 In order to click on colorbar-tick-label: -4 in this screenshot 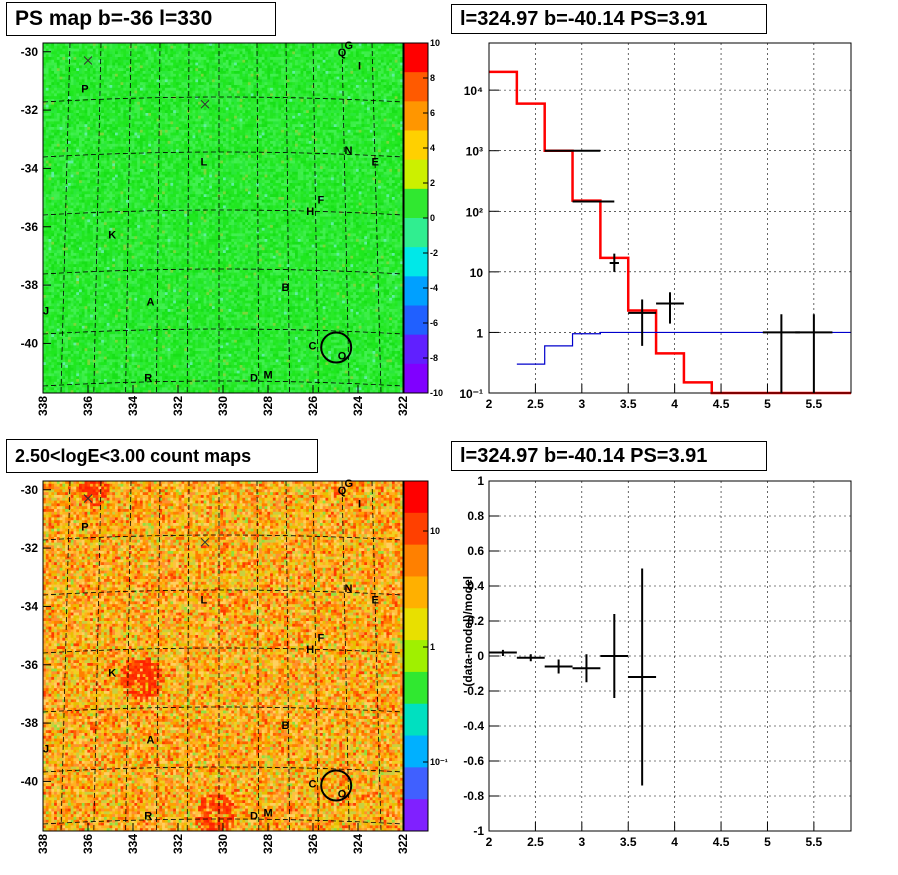, I will do `click(434, 288)`.